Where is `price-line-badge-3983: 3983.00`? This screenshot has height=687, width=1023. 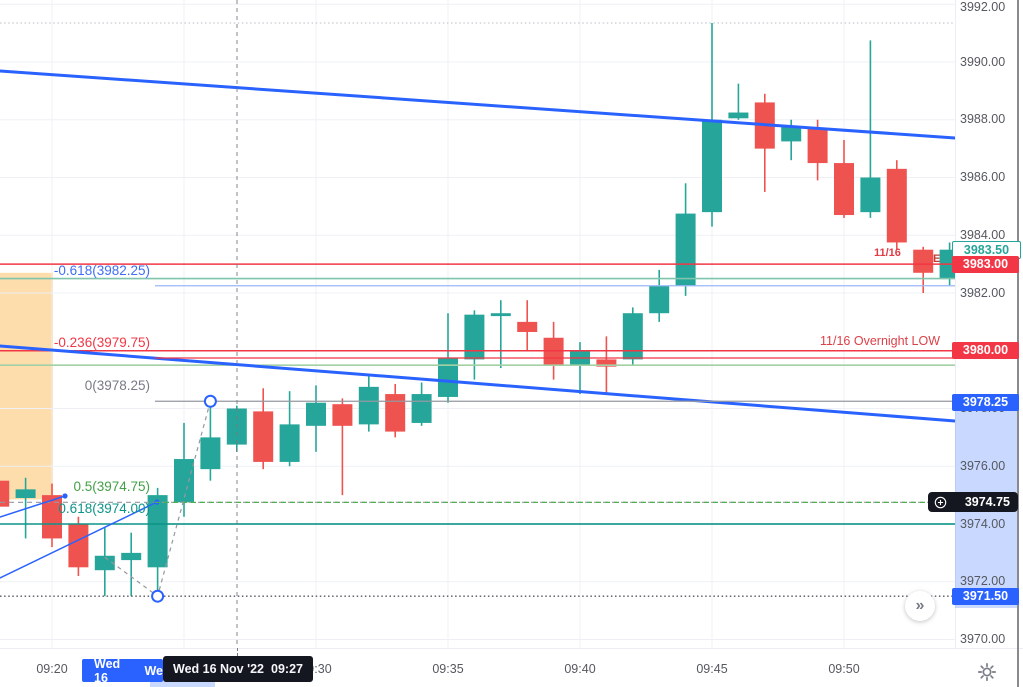
price-line-badge-3983: 3983.00 is located at coordinates (985, 264).